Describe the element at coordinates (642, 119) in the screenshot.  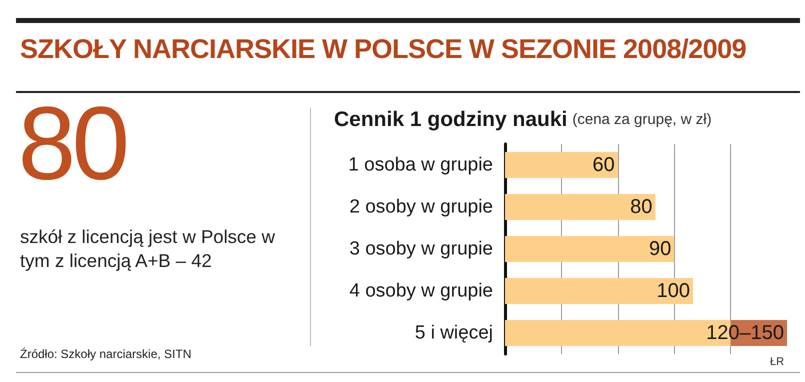
I see `chart-subtitle: (cena za grupę, w zł)` at that location.